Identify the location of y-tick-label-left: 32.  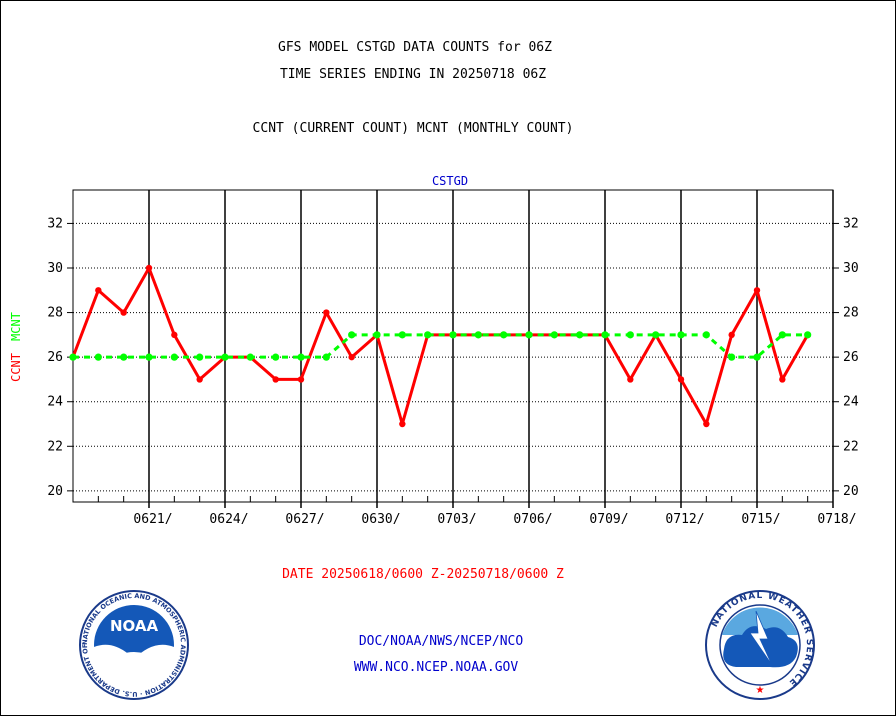
(55, 223).